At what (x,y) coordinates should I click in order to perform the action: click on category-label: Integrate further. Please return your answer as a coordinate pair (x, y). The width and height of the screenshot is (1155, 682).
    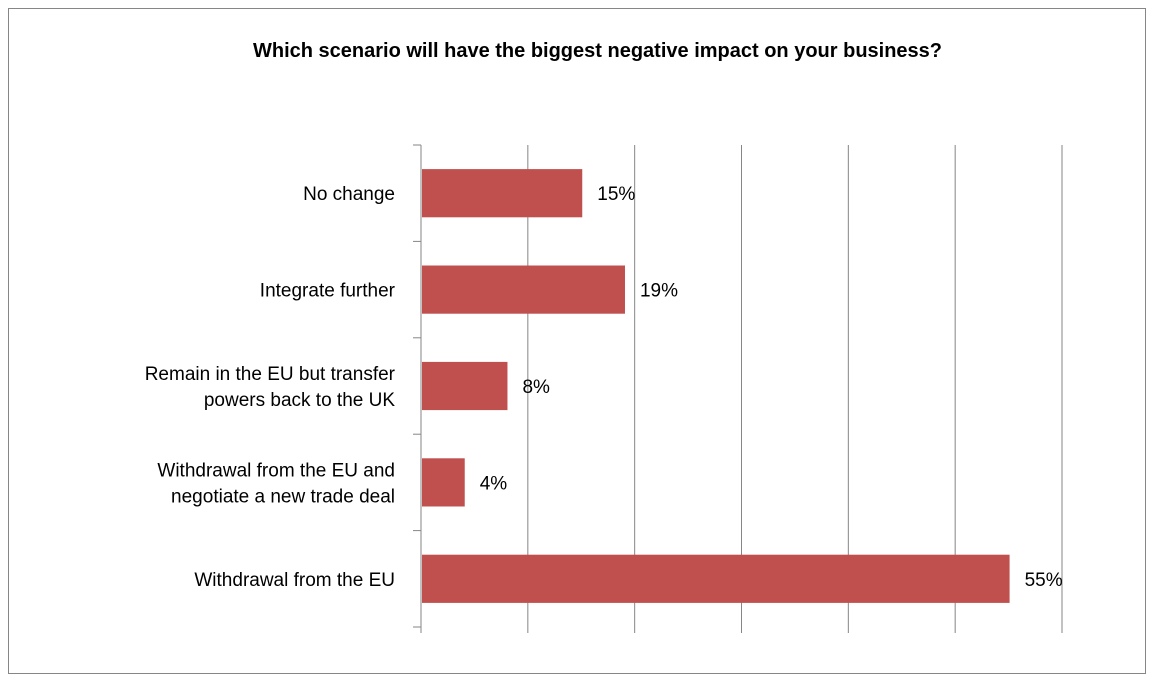
    Looking at the image, I should click on (328, 291).